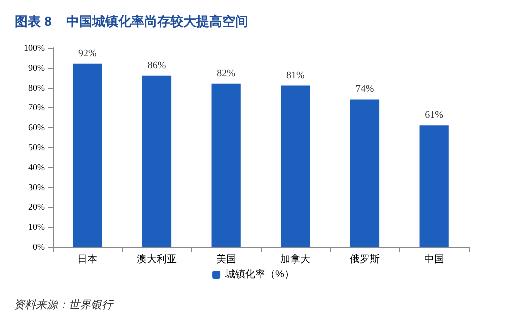 The width and height of the screenshot is (507, 323). What do you see at coordinates (37, 227) in the screenshot?
I see `y-tick-label: 10%` at bounding box center [37, 227].